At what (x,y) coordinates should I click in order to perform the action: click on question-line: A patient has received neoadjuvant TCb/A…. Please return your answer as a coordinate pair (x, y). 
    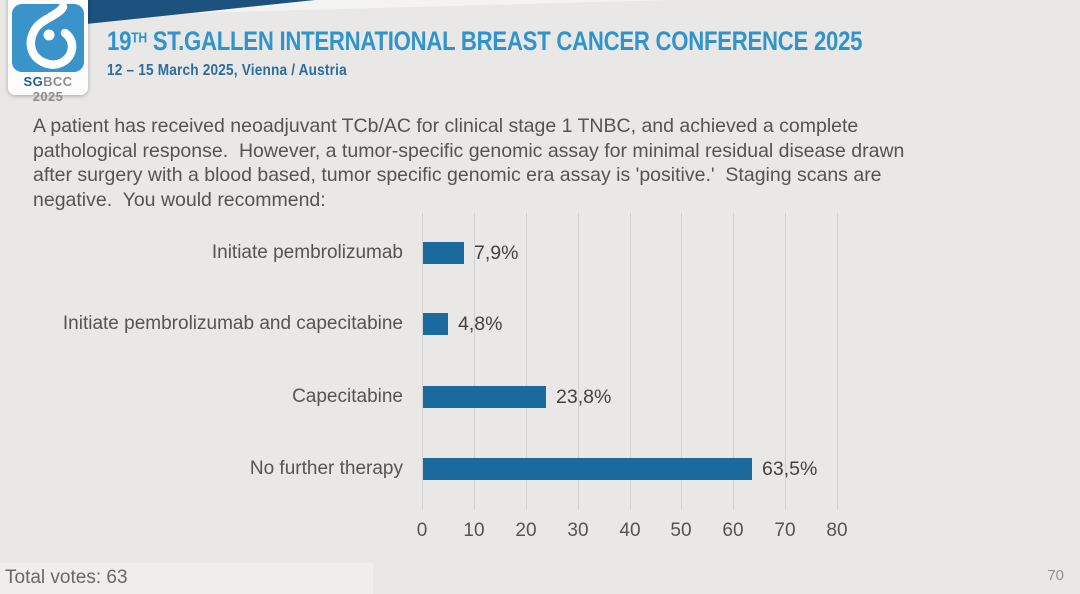
    Looking at the image, I should click on (446, 126).